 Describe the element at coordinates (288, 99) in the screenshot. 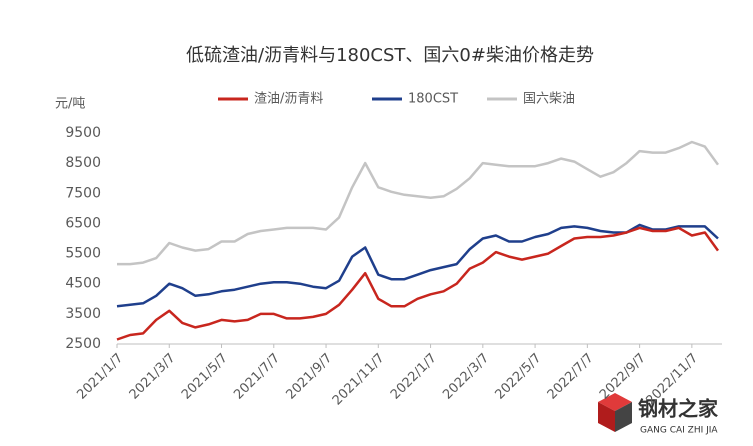

I see `legend-label: 渣油/沥青料` at that location.